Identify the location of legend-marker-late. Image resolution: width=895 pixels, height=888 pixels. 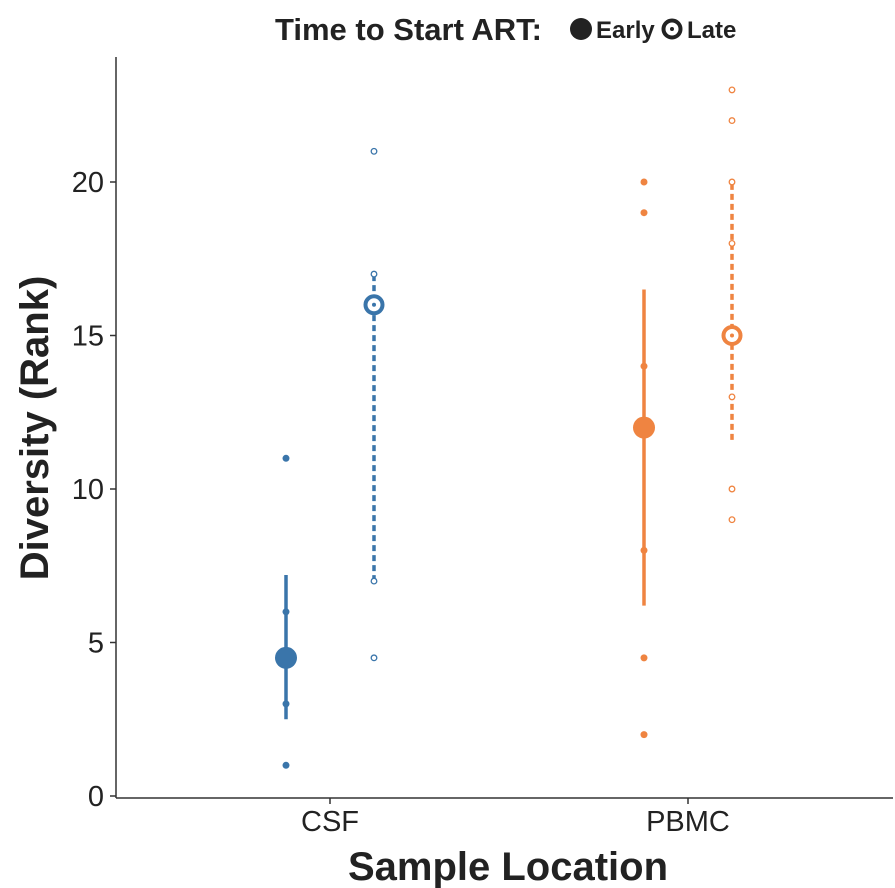
(672, 29).